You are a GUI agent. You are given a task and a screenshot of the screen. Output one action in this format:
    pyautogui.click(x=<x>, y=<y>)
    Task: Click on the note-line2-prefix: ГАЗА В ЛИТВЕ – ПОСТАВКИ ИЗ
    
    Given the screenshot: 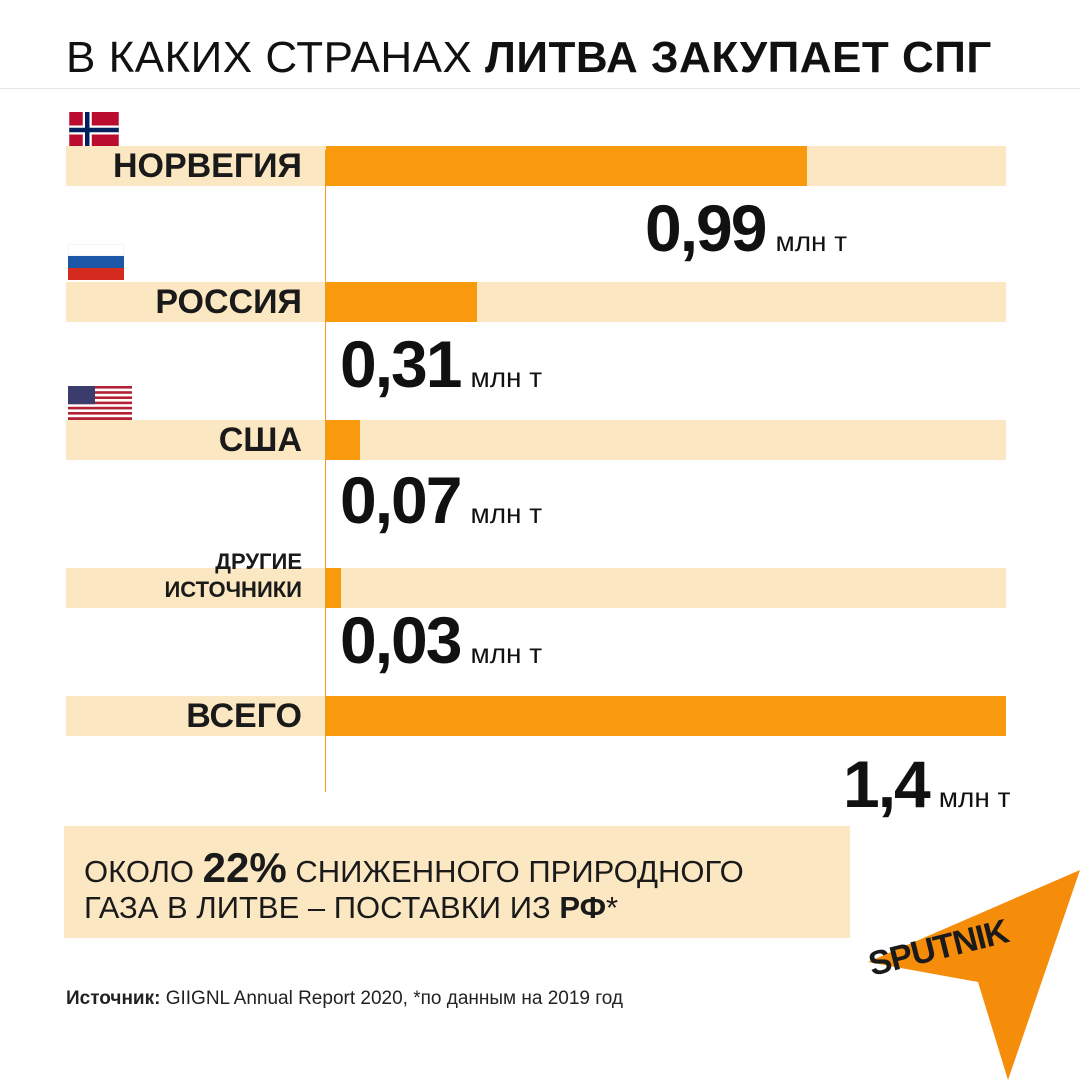 What is the action you would take?
    pyautogui.click(x=322, y=907)
    